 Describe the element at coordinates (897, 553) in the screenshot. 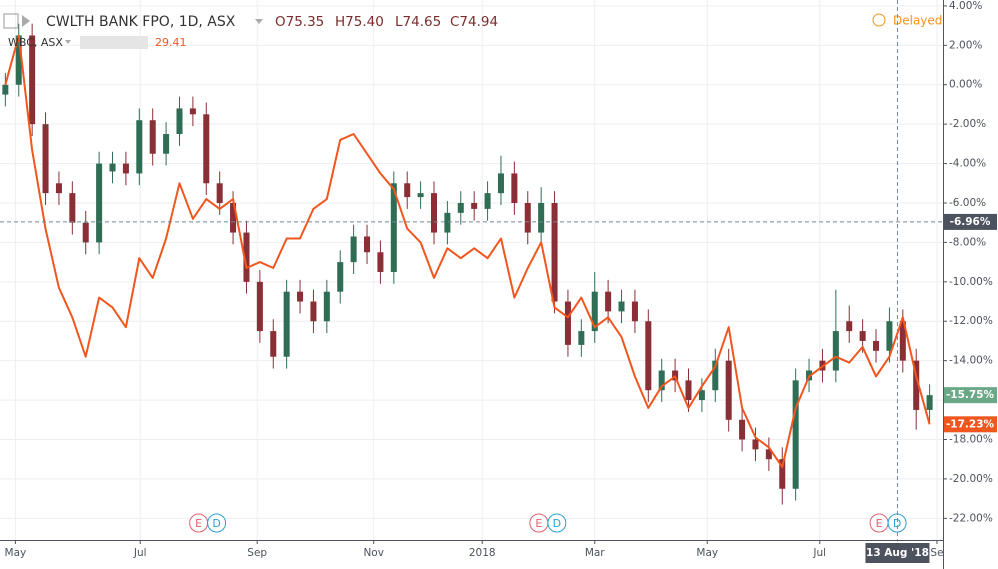

I see `crosshair-x-label: 13 Aug '18` at that location.